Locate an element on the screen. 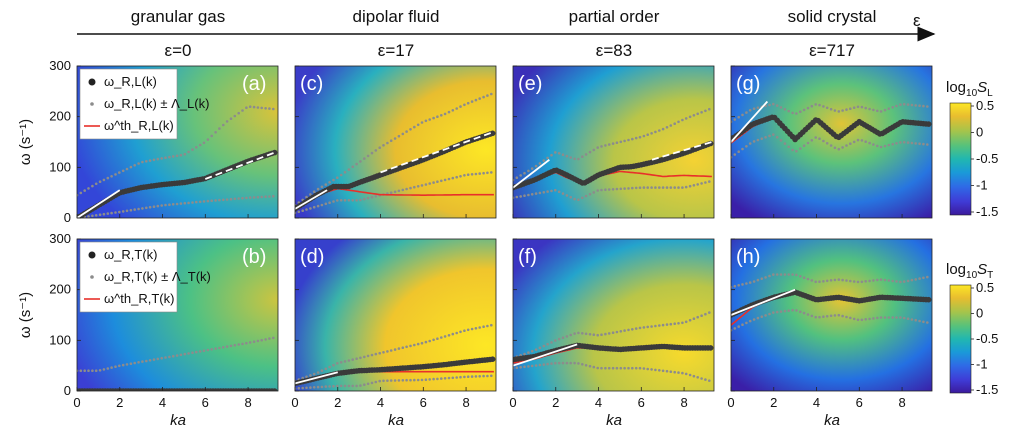 Image resolution: width=1013 pixels, height=433 pixels. panel-label-b: (b) is located at coordinates (254, 257).